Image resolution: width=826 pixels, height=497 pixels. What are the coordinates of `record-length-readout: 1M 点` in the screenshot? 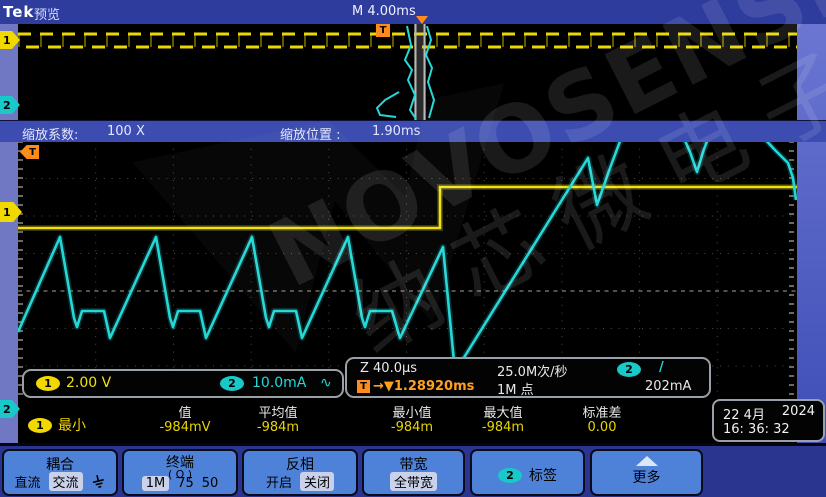 It's located at (515, 390).